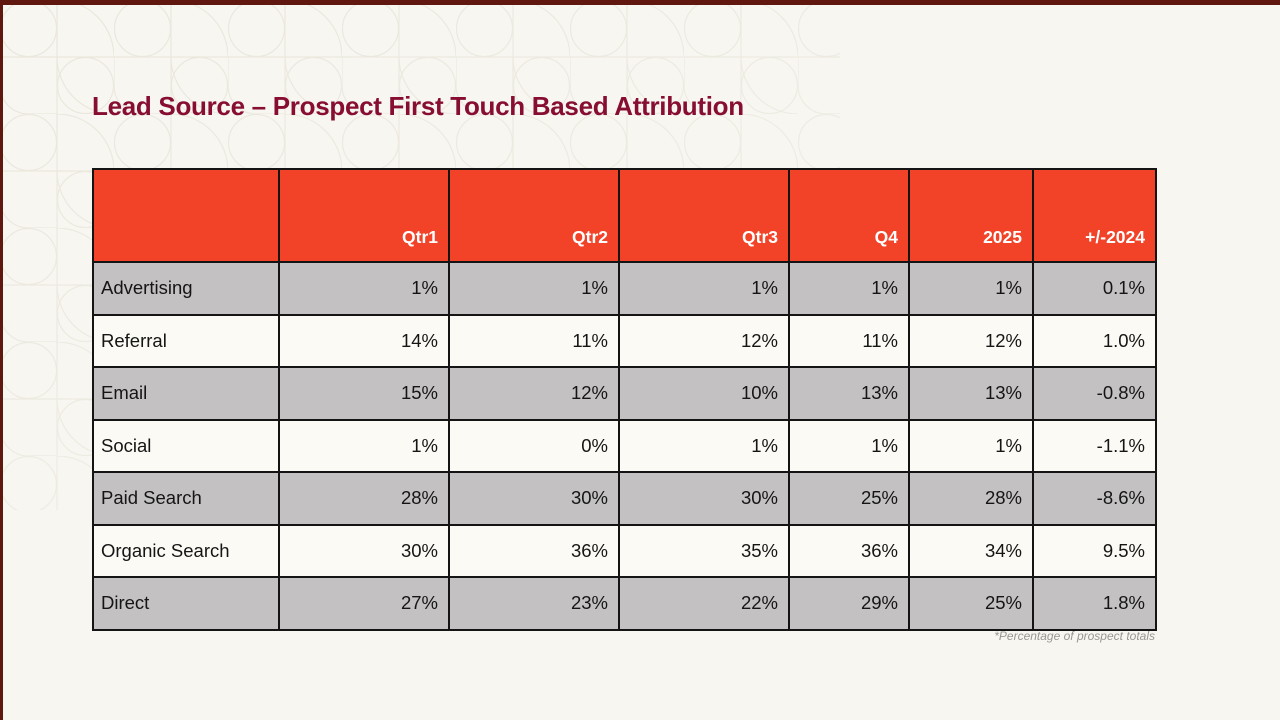  What do you see at coordinates (704, 550) in the screenshot?
I see `table-cell: 35%` at bounding box center [704, 550].